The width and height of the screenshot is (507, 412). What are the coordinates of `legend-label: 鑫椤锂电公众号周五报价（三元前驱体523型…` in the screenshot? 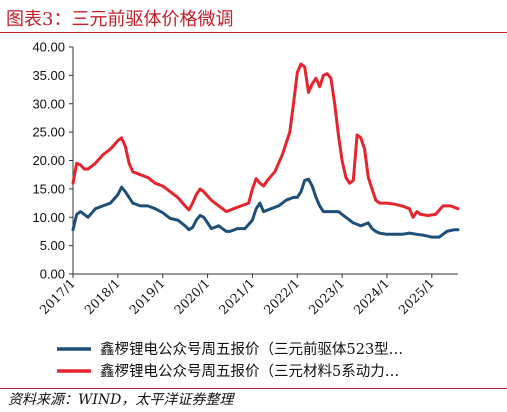 It's located at (251, 349).